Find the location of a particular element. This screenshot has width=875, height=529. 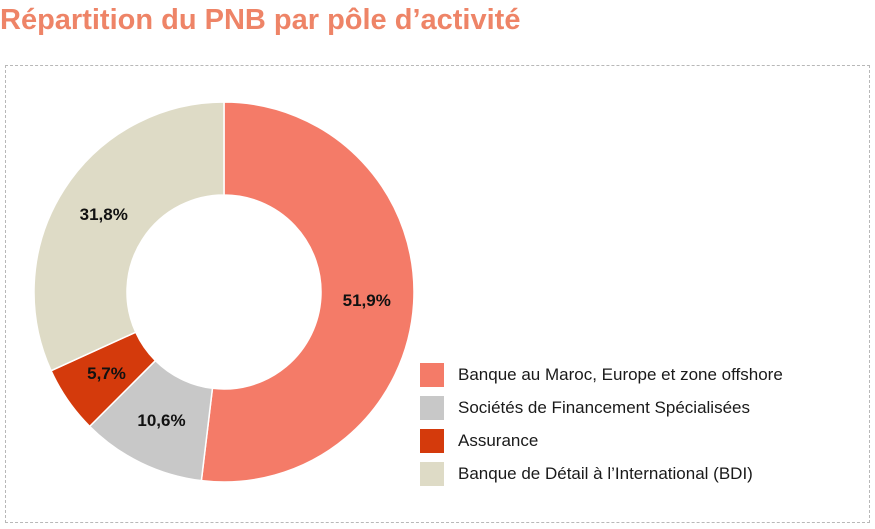

legend-item: Banque au Maroc, Europe et zone offshore is located at coordinates (601, 374).